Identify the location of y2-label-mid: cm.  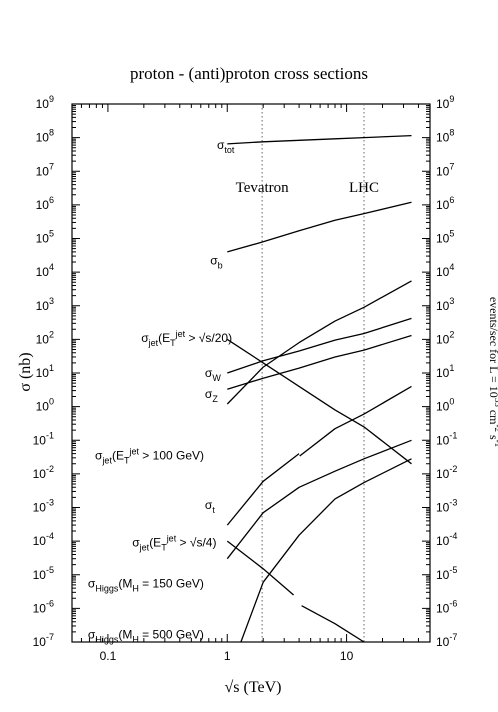
(492, 416).